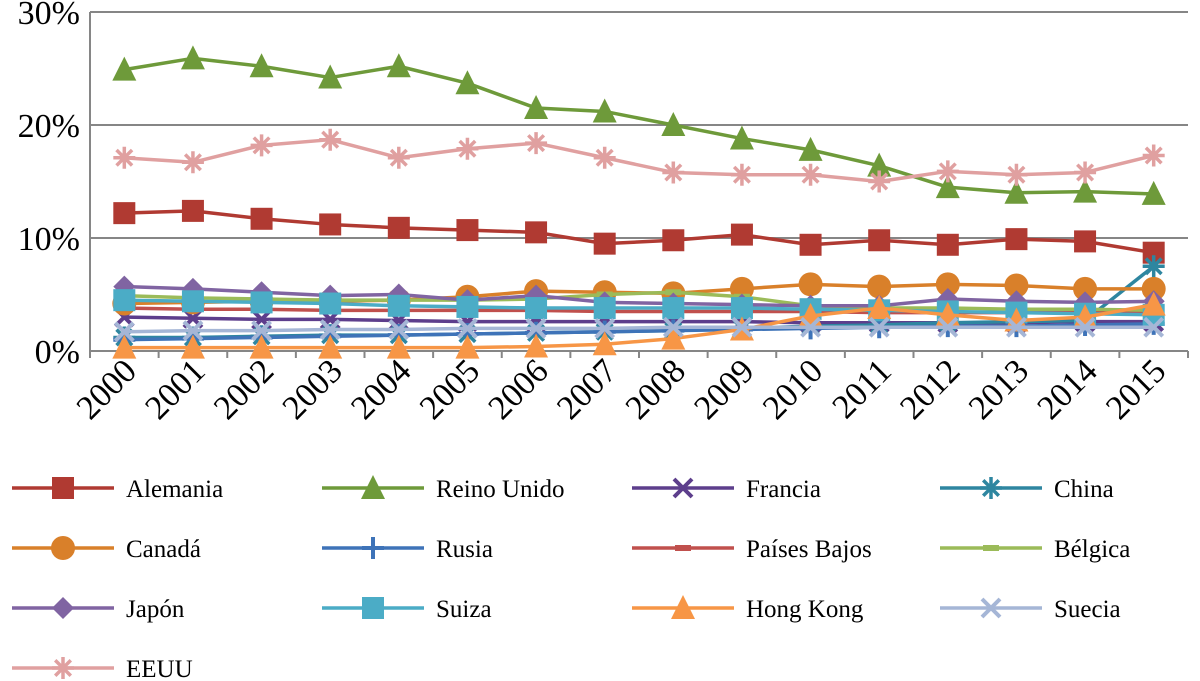 The width and height of the screenshot is (1200, 681). Describe the element at coordinates (106, 549) in the screenshot. I see `legend-item: Canadá` at that location.